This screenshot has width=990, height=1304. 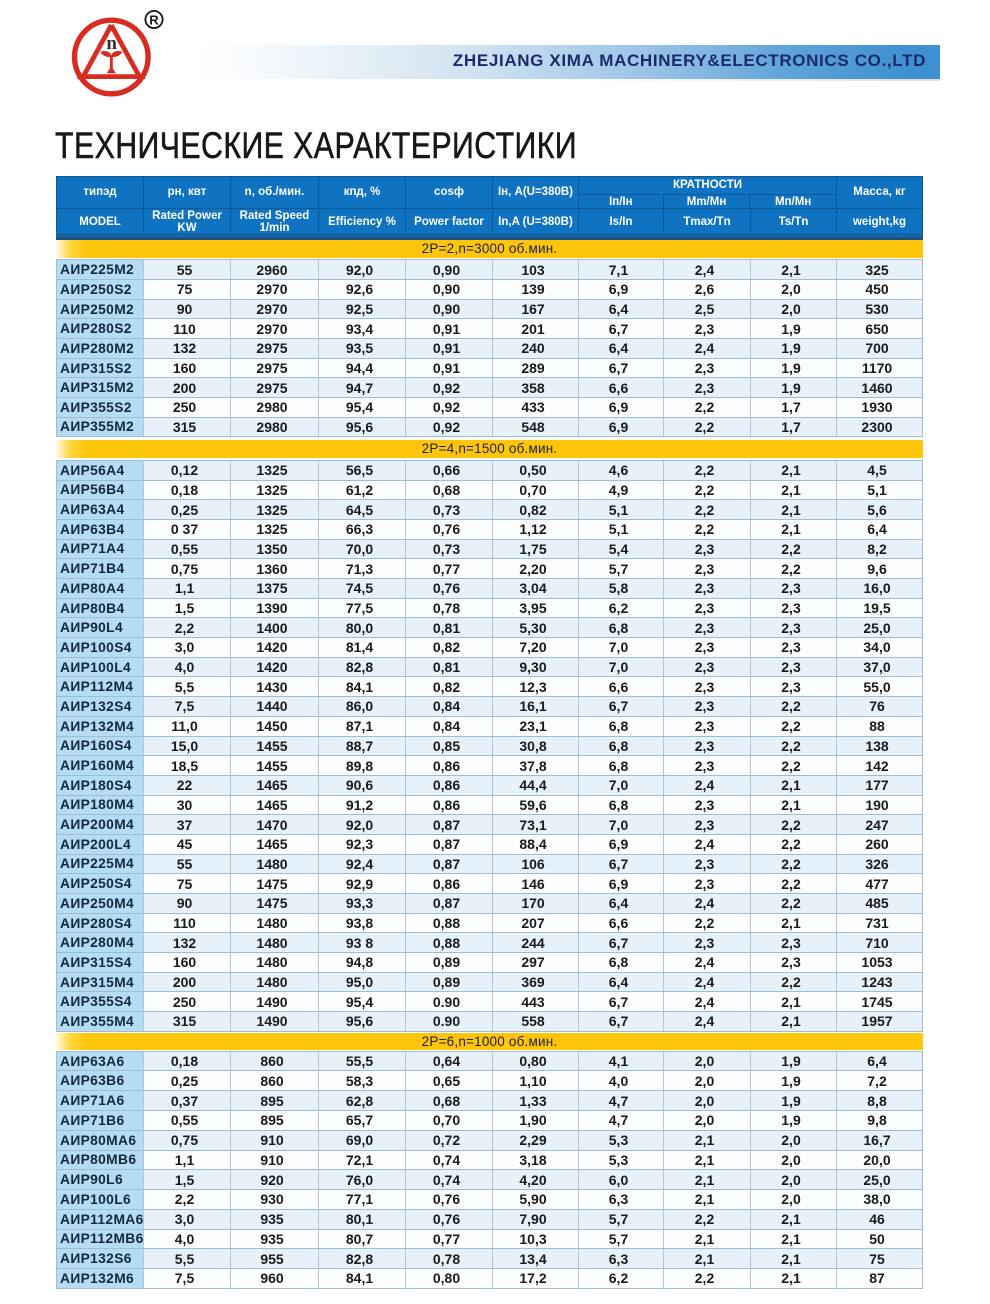 What do you see at coordinates (111, 43) in the screenshot?
I see `svg-text: n` at bounding box center [111, 43].